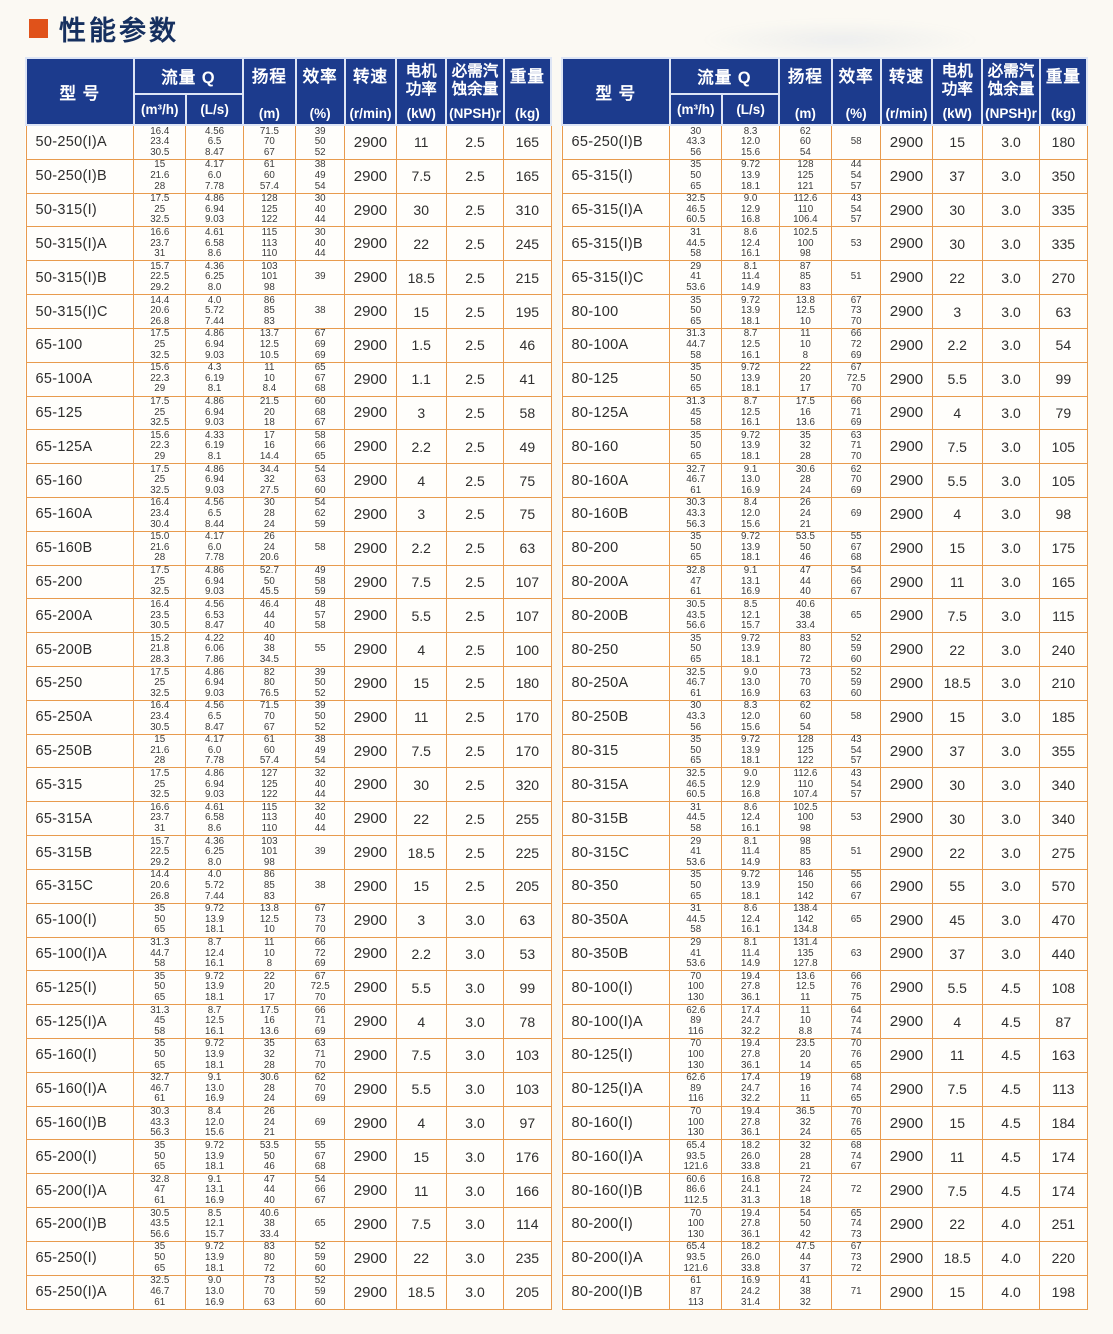  Describe the element at coordinates (957, 210) in the screenshot. I see `cell-power: 30` at that location.